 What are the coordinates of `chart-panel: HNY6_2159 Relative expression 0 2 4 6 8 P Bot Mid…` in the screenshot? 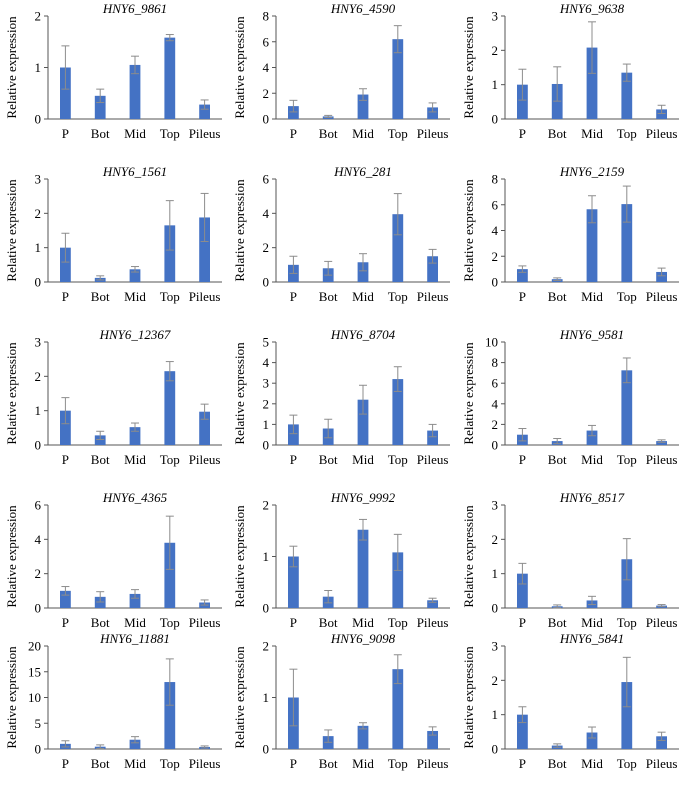 It's located at (570, 234).